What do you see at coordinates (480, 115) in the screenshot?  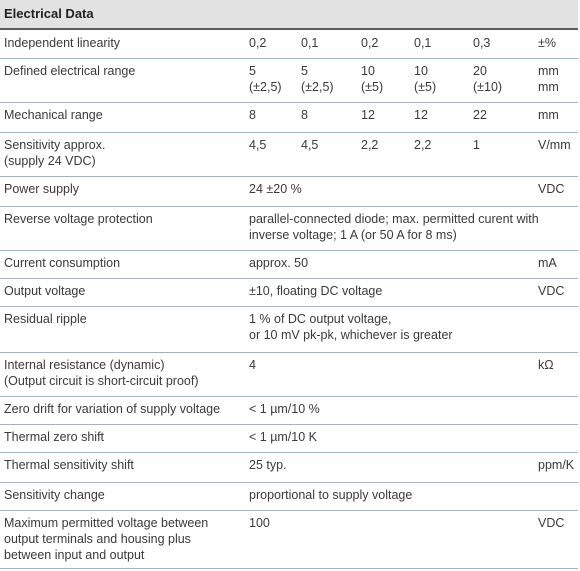 I see `value-cell: 22` at bounding box center [480, 115].